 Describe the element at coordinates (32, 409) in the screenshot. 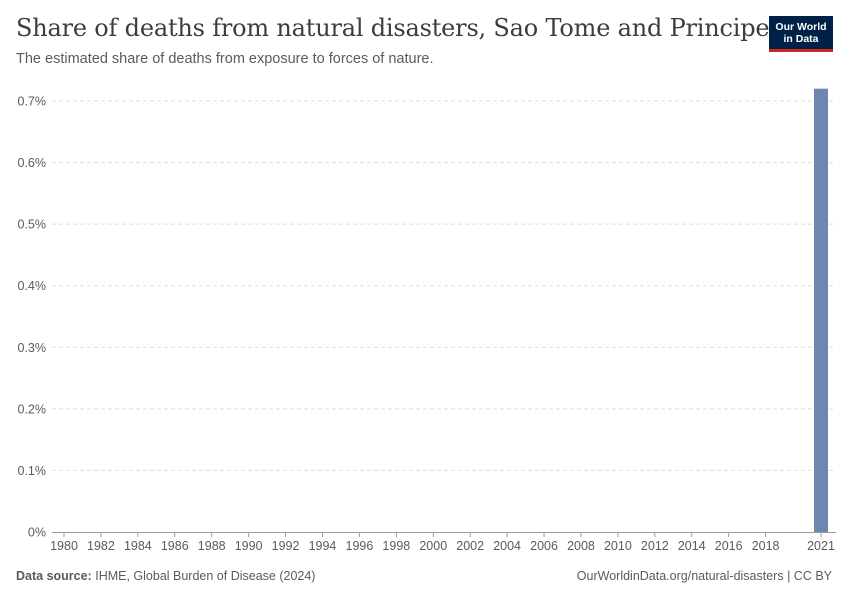

I see `y-tick-label: 0.2%` at that location.